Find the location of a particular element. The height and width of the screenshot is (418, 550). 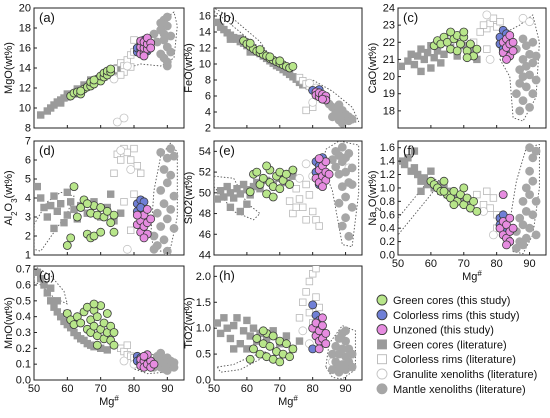

y-tick-label: 0.5 is located at coordinates (23, 301).